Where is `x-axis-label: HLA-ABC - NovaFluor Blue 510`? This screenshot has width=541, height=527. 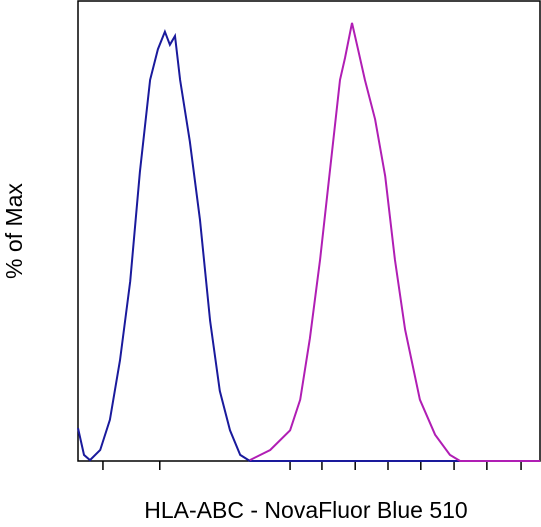
x-axis-label: HLA-ABC - NovaFluor Blue 510 is located at coordinates (305, 510).